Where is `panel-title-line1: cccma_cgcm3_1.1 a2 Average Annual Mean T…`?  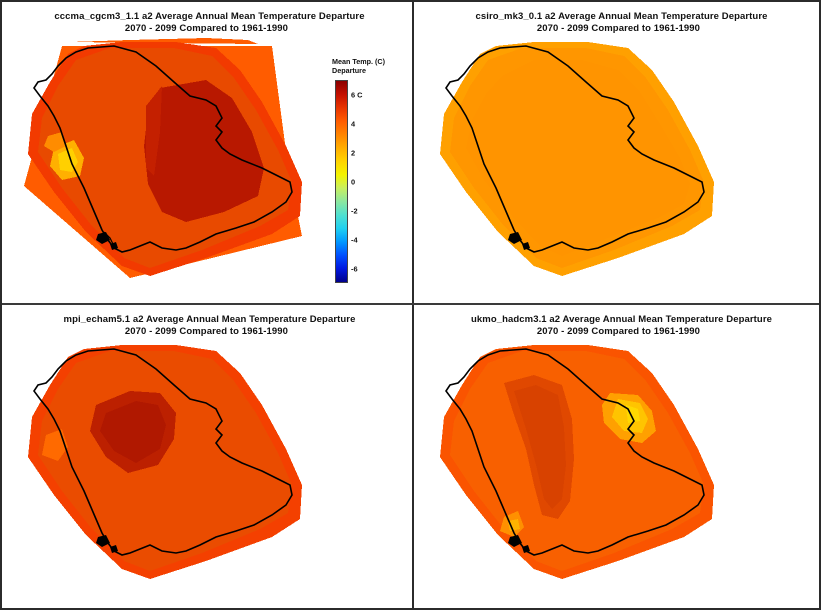 panel-title-line1: cccma_cgcm3_1.1 a2 Average Annual Mean T… is located at coordinates (209, 16).